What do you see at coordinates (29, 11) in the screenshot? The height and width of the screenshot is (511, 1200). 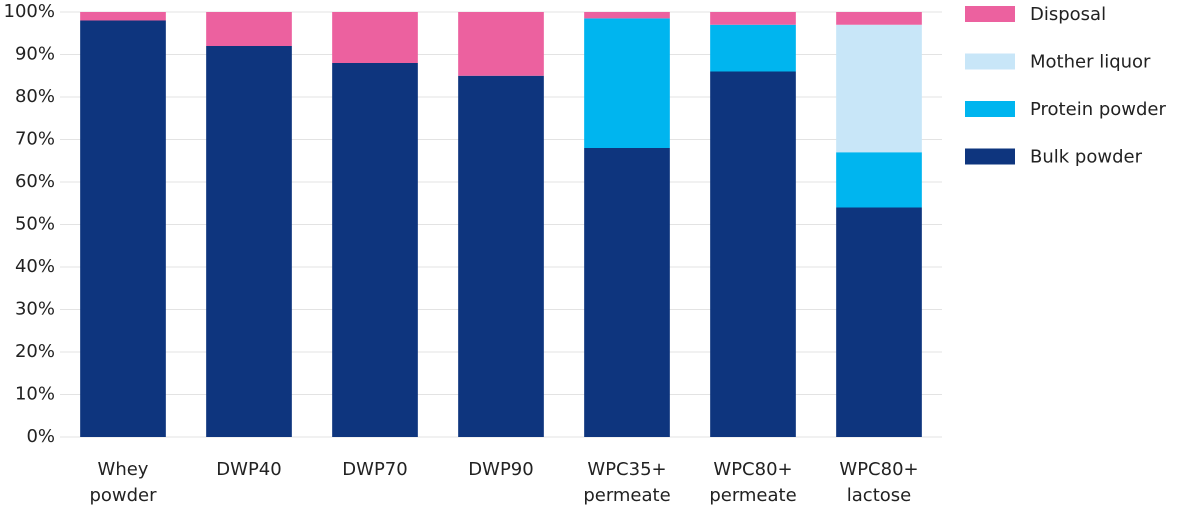 I see `y-tick-label: 100%` at bounding box center [29, 11].